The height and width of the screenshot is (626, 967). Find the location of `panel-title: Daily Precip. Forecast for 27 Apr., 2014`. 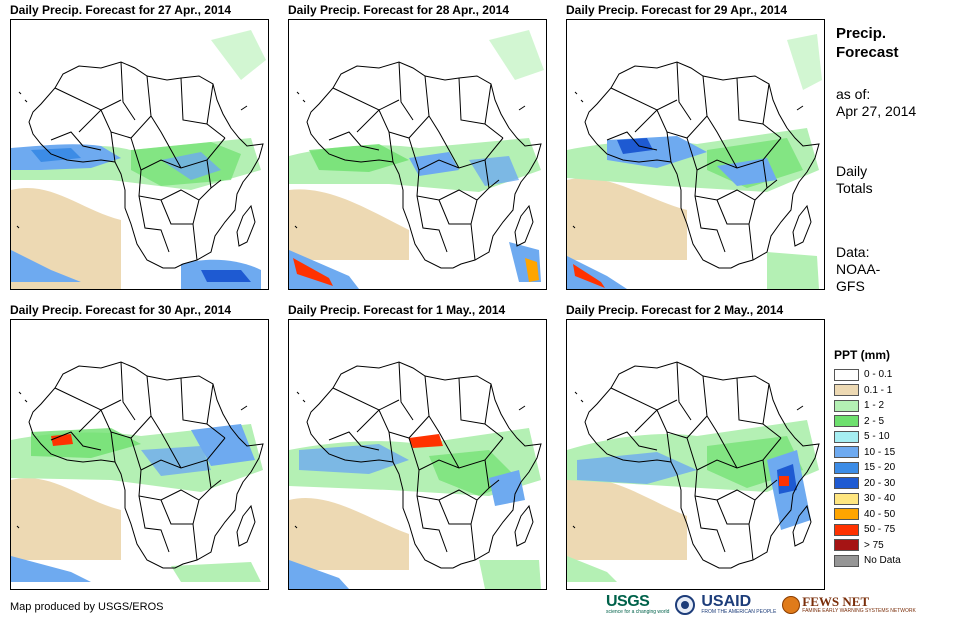

panel-title: Daily Precip. Forecast for 27 Apr., 2014 is located at coordinates (120, 10).